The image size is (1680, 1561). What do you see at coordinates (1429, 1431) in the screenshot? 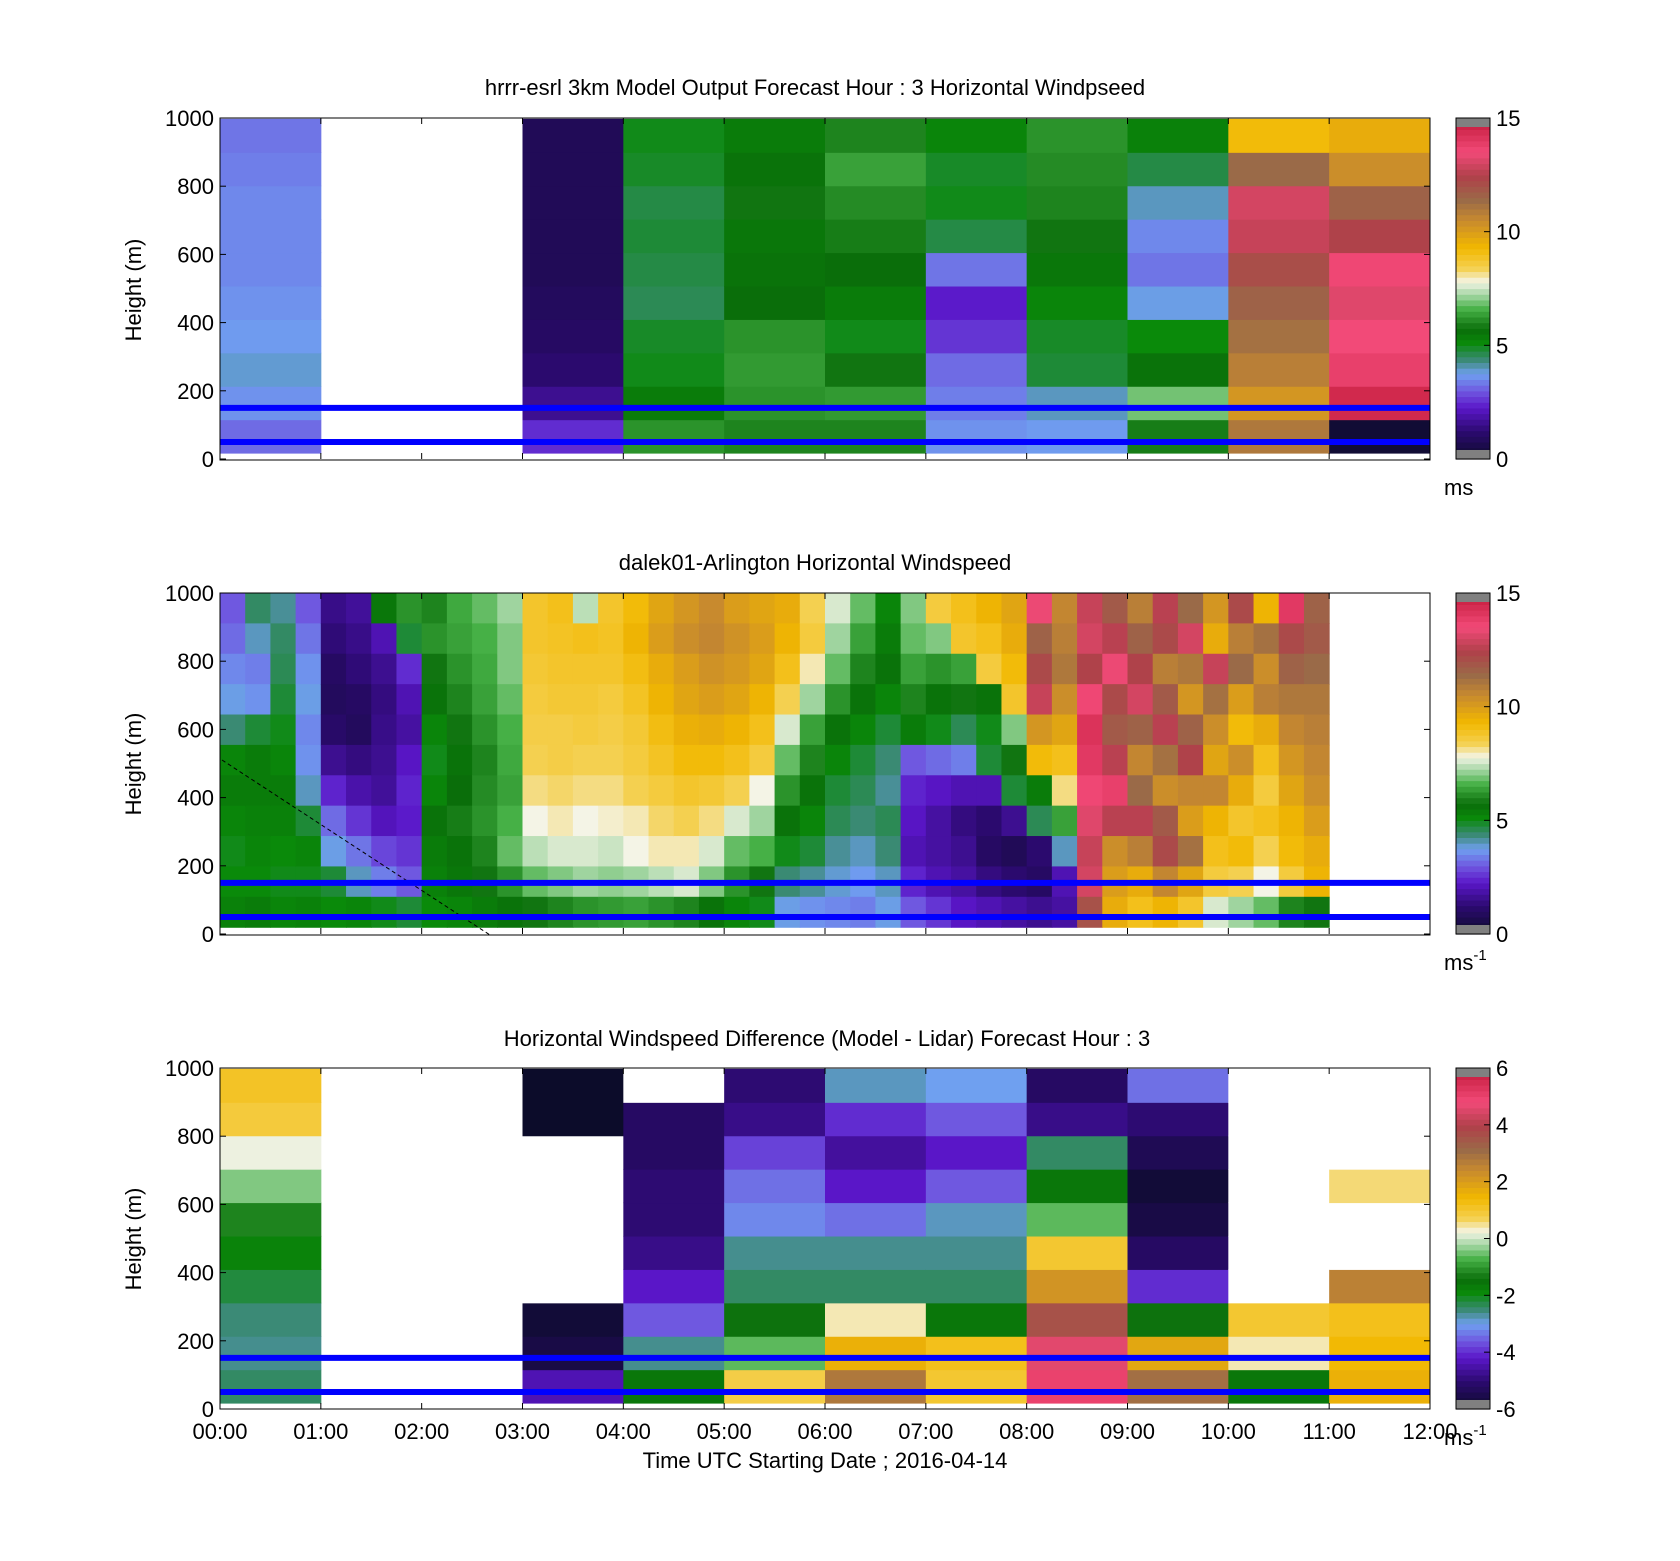
I see `x-tick-label: 12:00` at bounding box center [1429, 1431].